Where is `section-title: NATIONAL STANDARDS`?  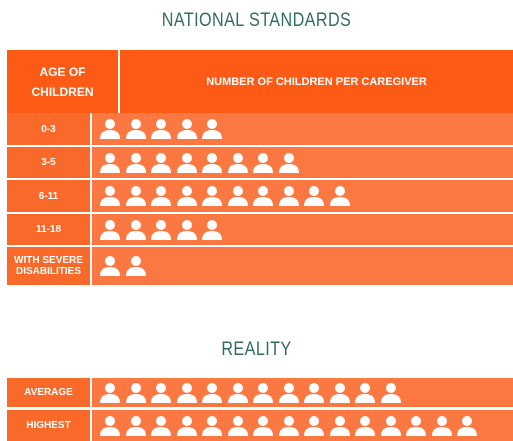 section-title: NATIONAL STANDARDS is located at coordinates (256, 20).